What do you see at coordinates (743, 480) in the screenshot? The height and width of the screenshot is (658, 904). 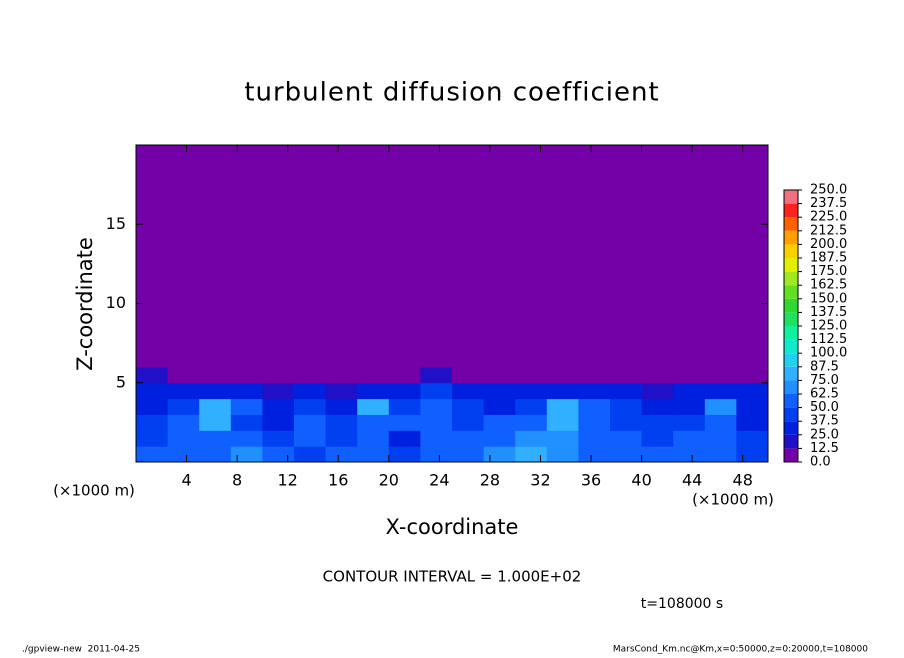 I see `x-tick-label: 48` at bounding box center [743, 480].